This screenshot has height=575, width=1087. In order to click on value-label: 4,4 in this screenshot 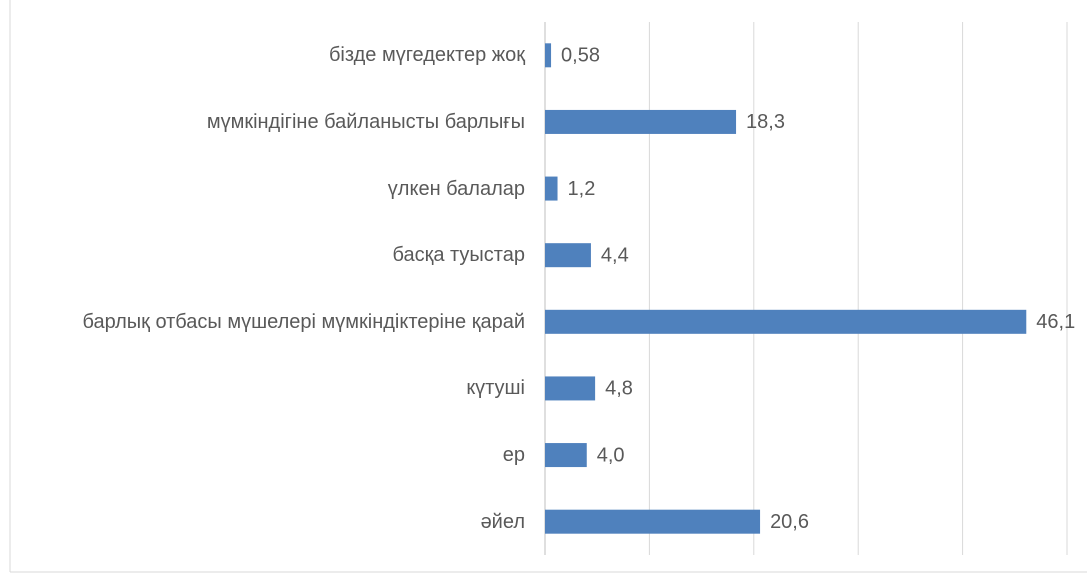, I will do `click(615, 255)`.